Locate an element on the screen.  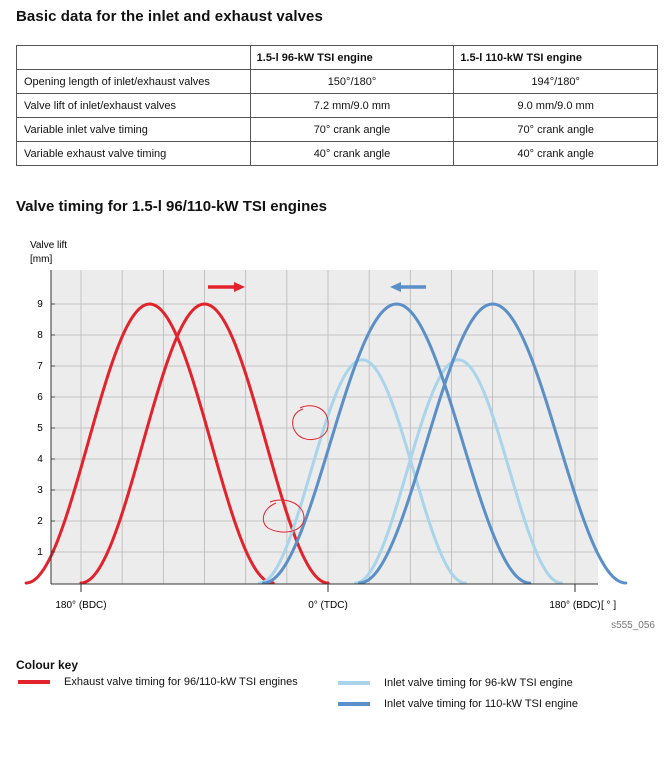
y-tick-label: 4 is located at coordinates (40, 459).